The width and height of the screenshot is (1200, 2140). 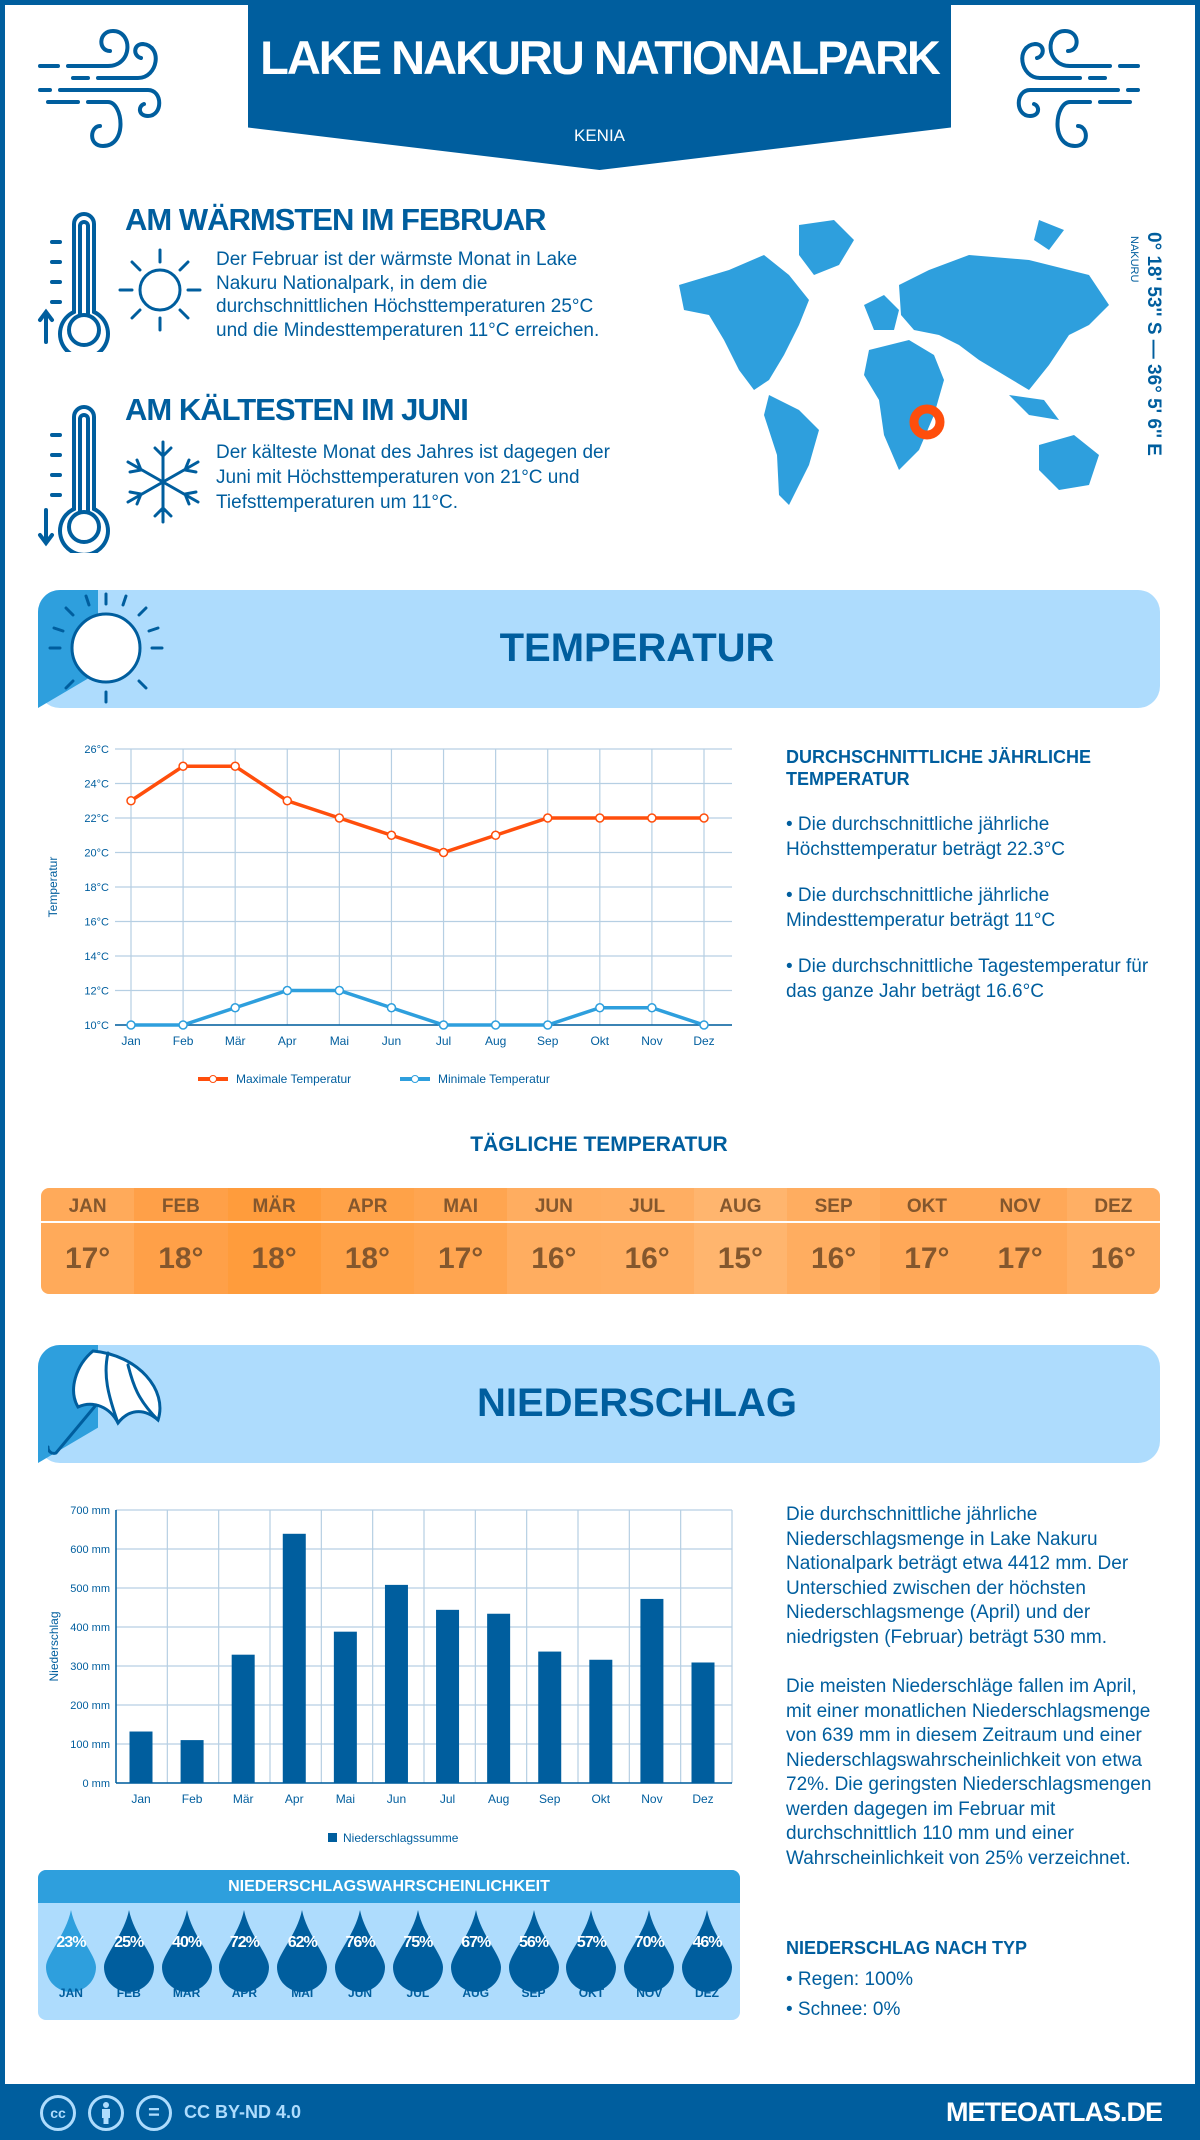 I want to click on license-text: CC BY-ND 4.0, so click(x=243, y=2112).